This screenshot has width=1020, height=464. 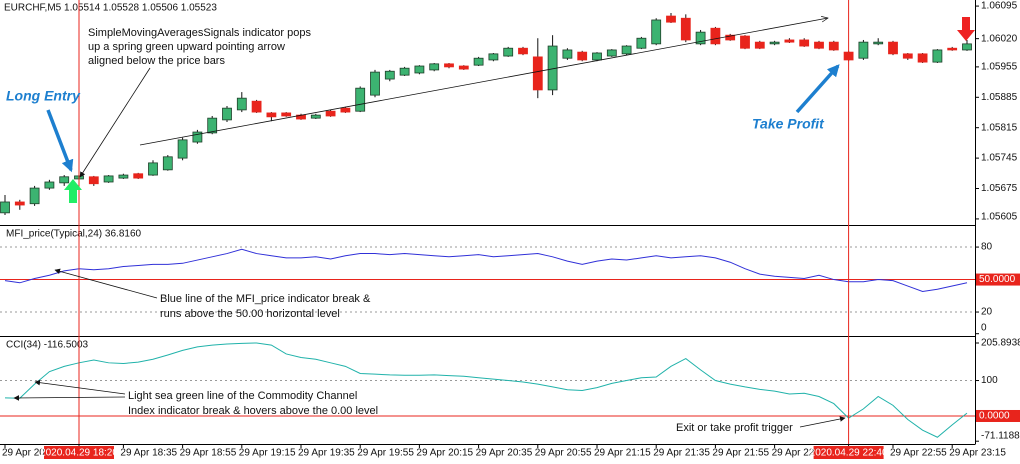 What do you see at coordinates (999, 188) in the screenshot?
I see `y-tick-label: 1.05675` at bounding box center [999, 188].